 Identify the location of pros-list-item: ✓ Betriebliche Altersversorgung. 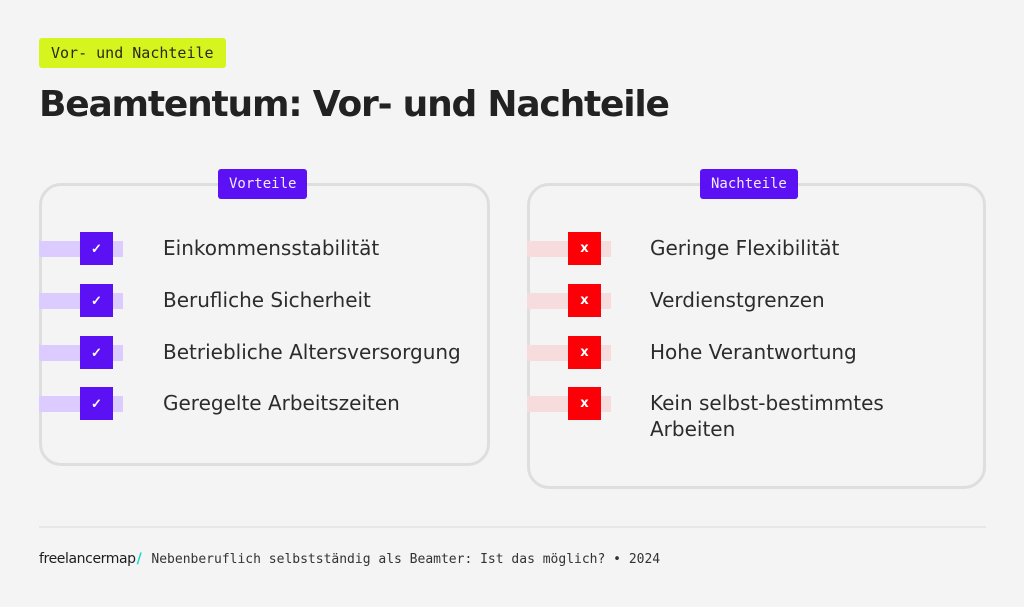
(261, 353).